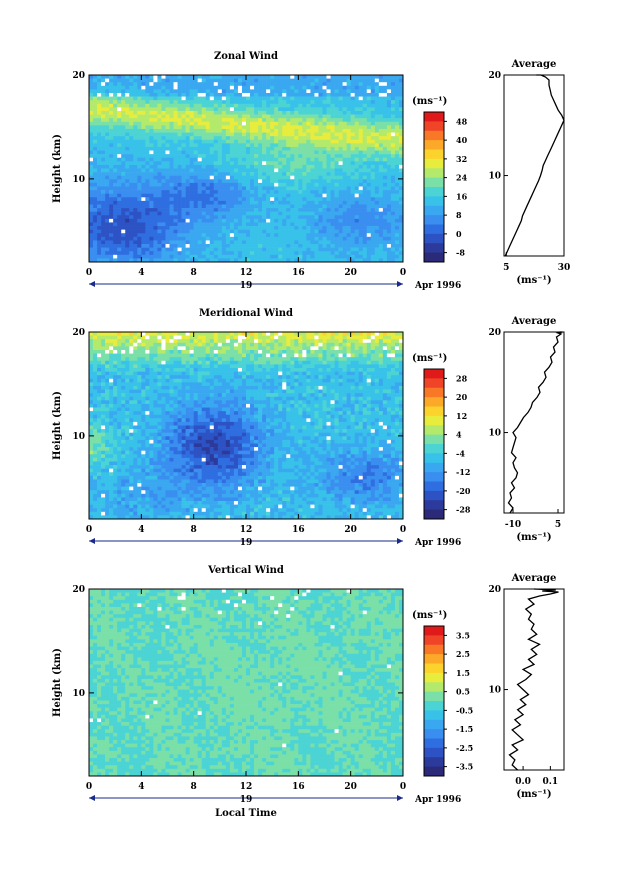  Describe the element at coordinates (558, 525) in the screenshot. I see `profile-x-tick-label: 5` at that location.